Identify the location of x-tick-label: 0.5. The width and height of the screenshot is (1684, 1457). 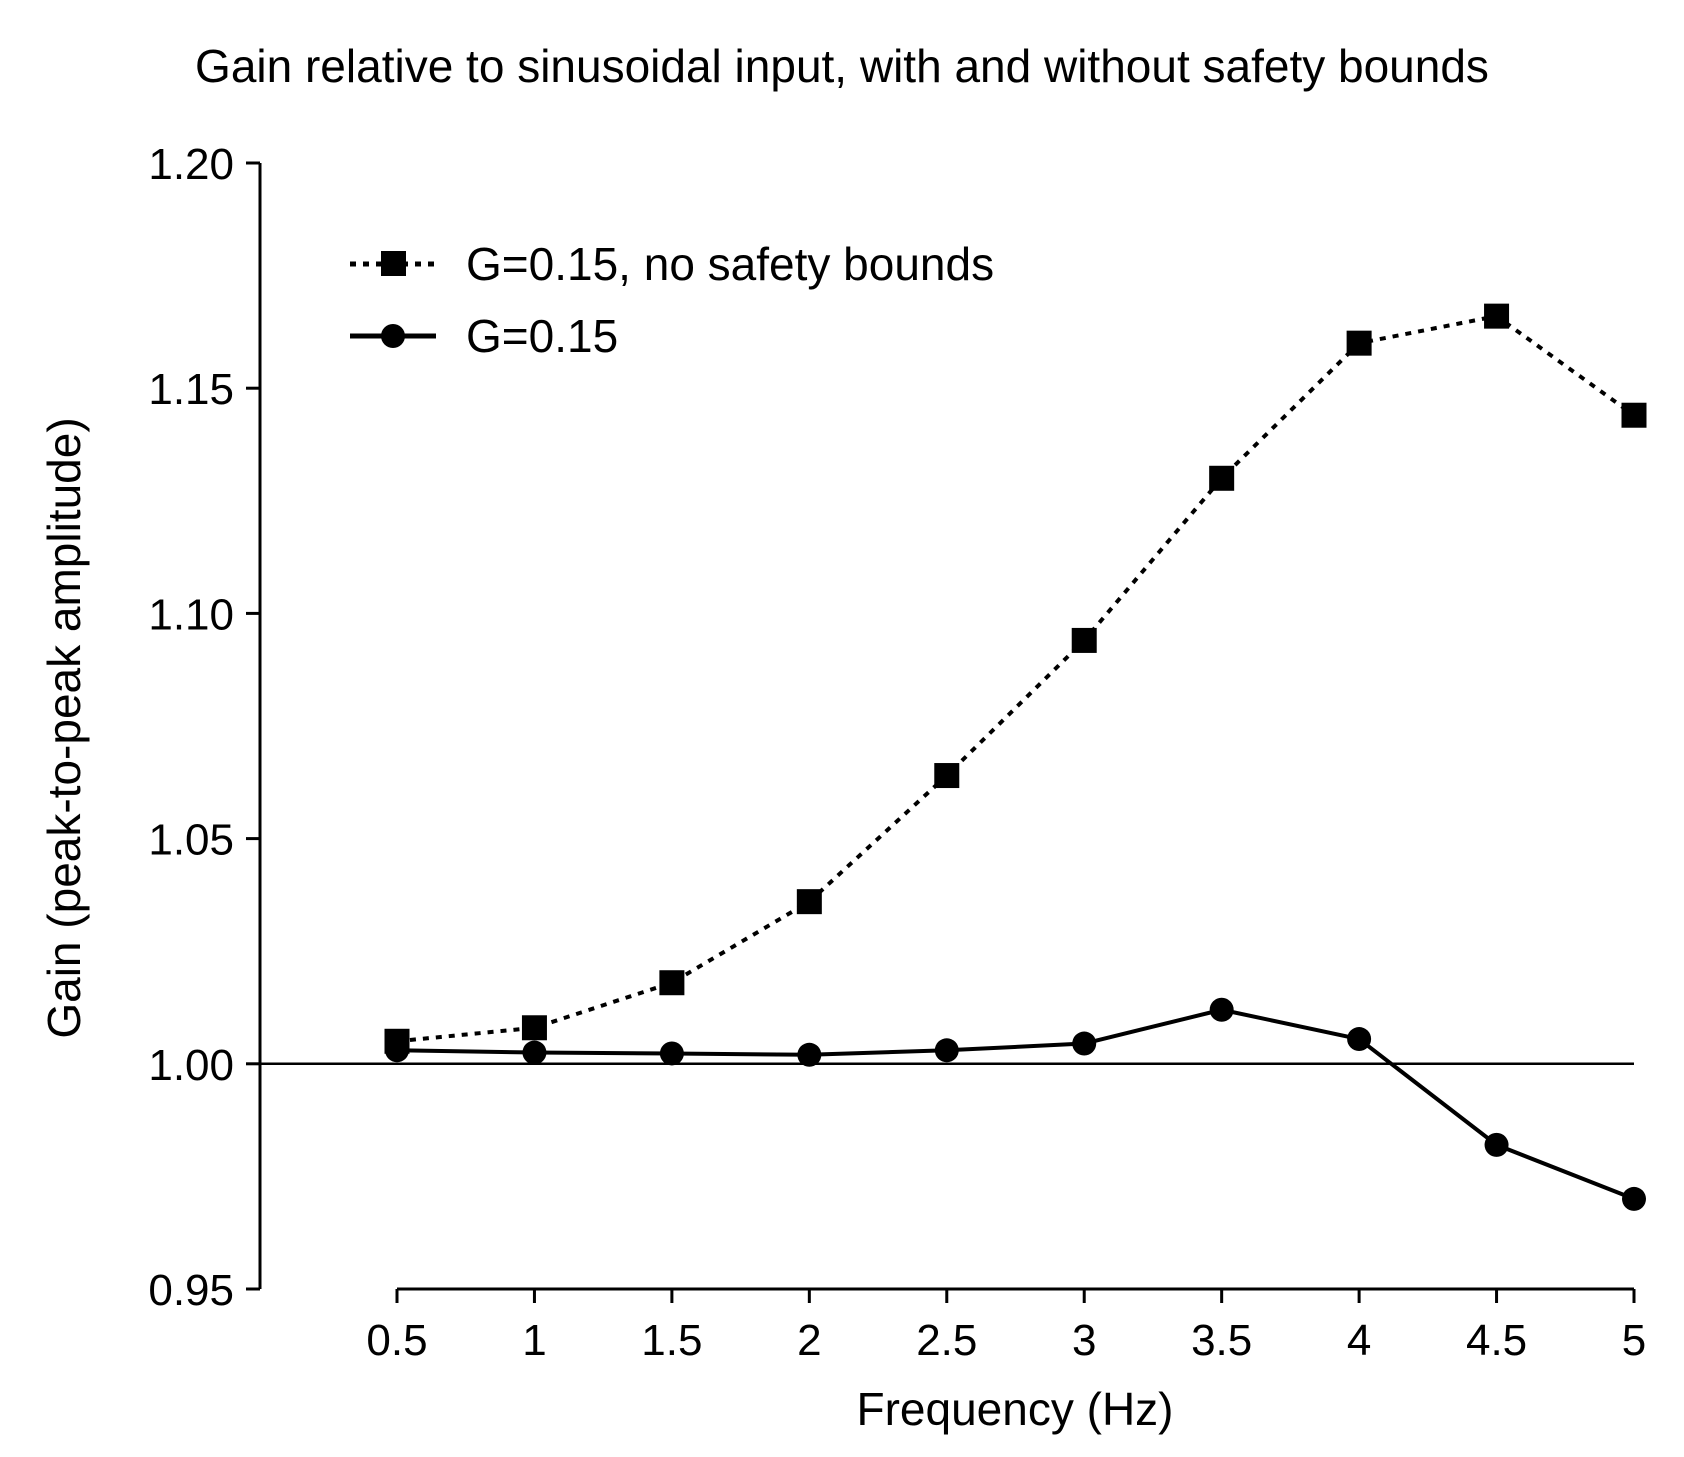
(396, 1340).